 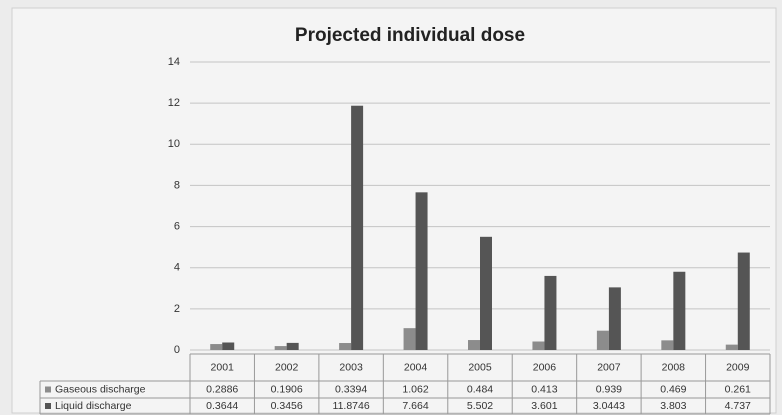 What do you see at coordinates (480, 389) in the screenshot?
I see `table-value: 0.484` at bounding box center [480, 389].